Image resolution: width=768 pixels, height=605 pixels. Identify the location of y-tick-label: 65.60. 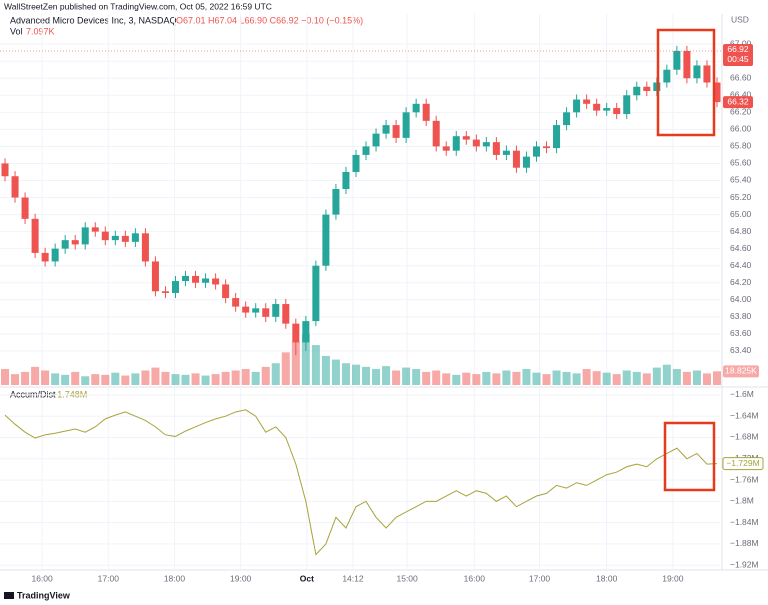
(741, 163).